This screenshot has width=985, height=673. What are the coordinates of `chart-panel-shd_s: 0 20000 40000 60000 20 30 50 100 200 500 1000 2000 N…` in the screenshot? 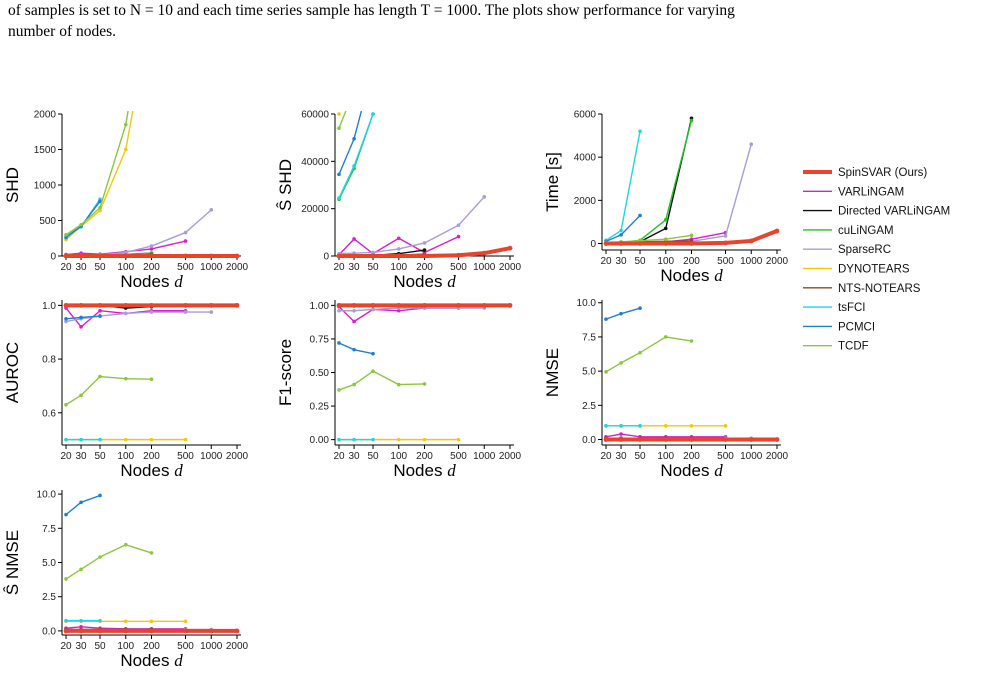 It's located at (399, 190).